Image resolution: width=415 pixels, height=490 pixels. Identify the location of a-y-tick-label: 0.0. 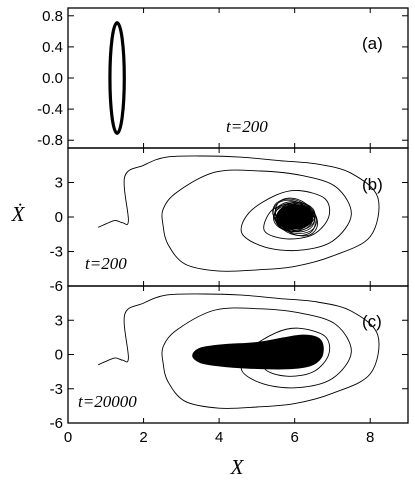
(52, 78).